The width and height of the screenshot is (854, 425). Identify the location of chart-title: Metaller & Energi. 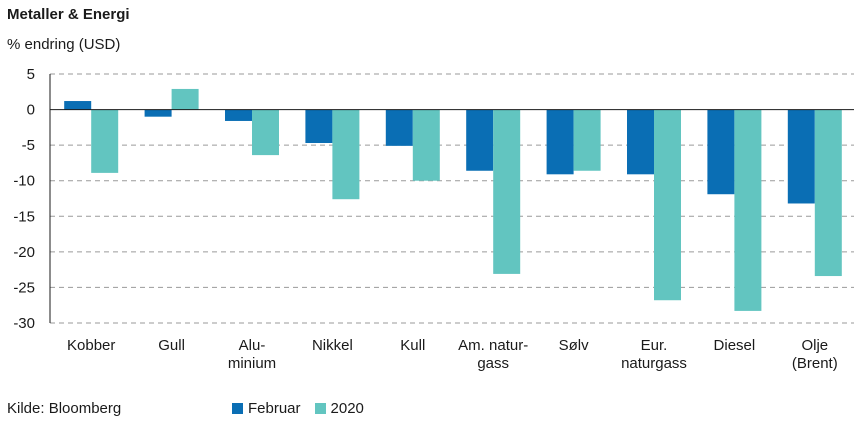
(68, 14).